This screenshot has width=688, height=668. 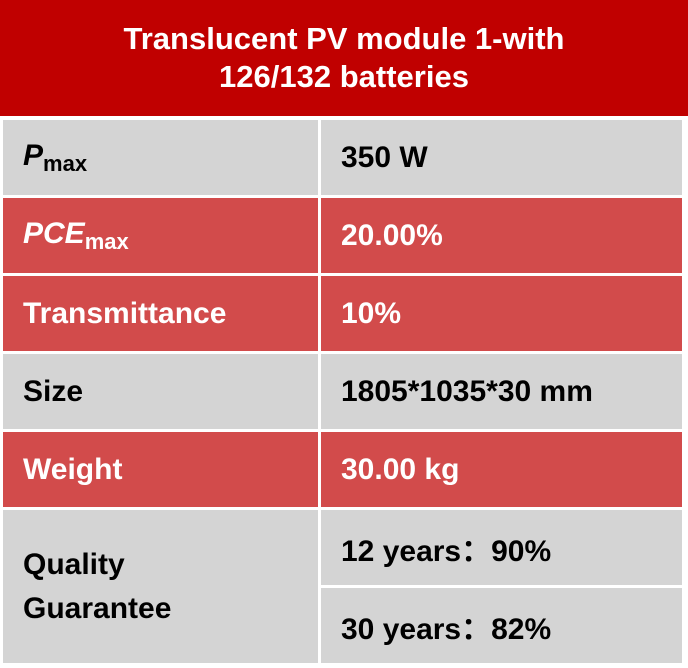 I want to click on label: Weight, so click(x=72, y=470).